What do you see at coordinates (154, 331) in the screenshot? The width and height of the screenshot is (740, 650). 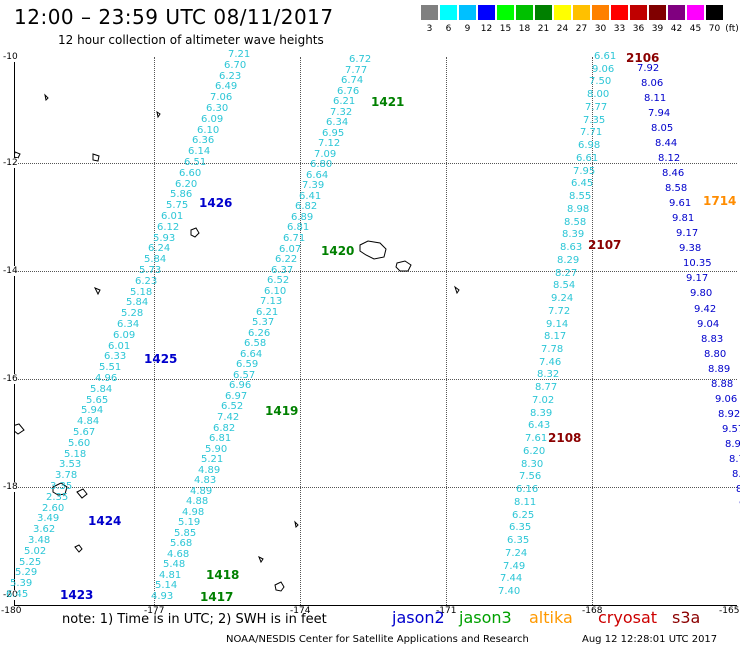 I see `grid-line-lon` at bounding box center [154, 331].